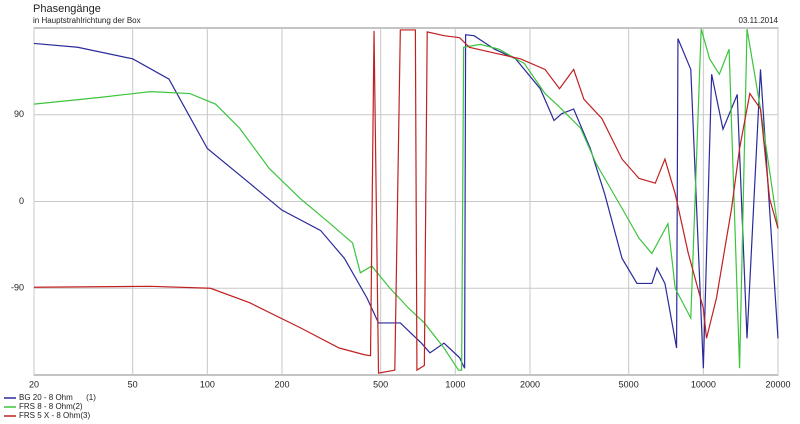 The height and width of the screenshot is (424, 800). Describe the element at coordinates (21, 201) in the screenshot. I see `y-tick-label: 0` at that location.